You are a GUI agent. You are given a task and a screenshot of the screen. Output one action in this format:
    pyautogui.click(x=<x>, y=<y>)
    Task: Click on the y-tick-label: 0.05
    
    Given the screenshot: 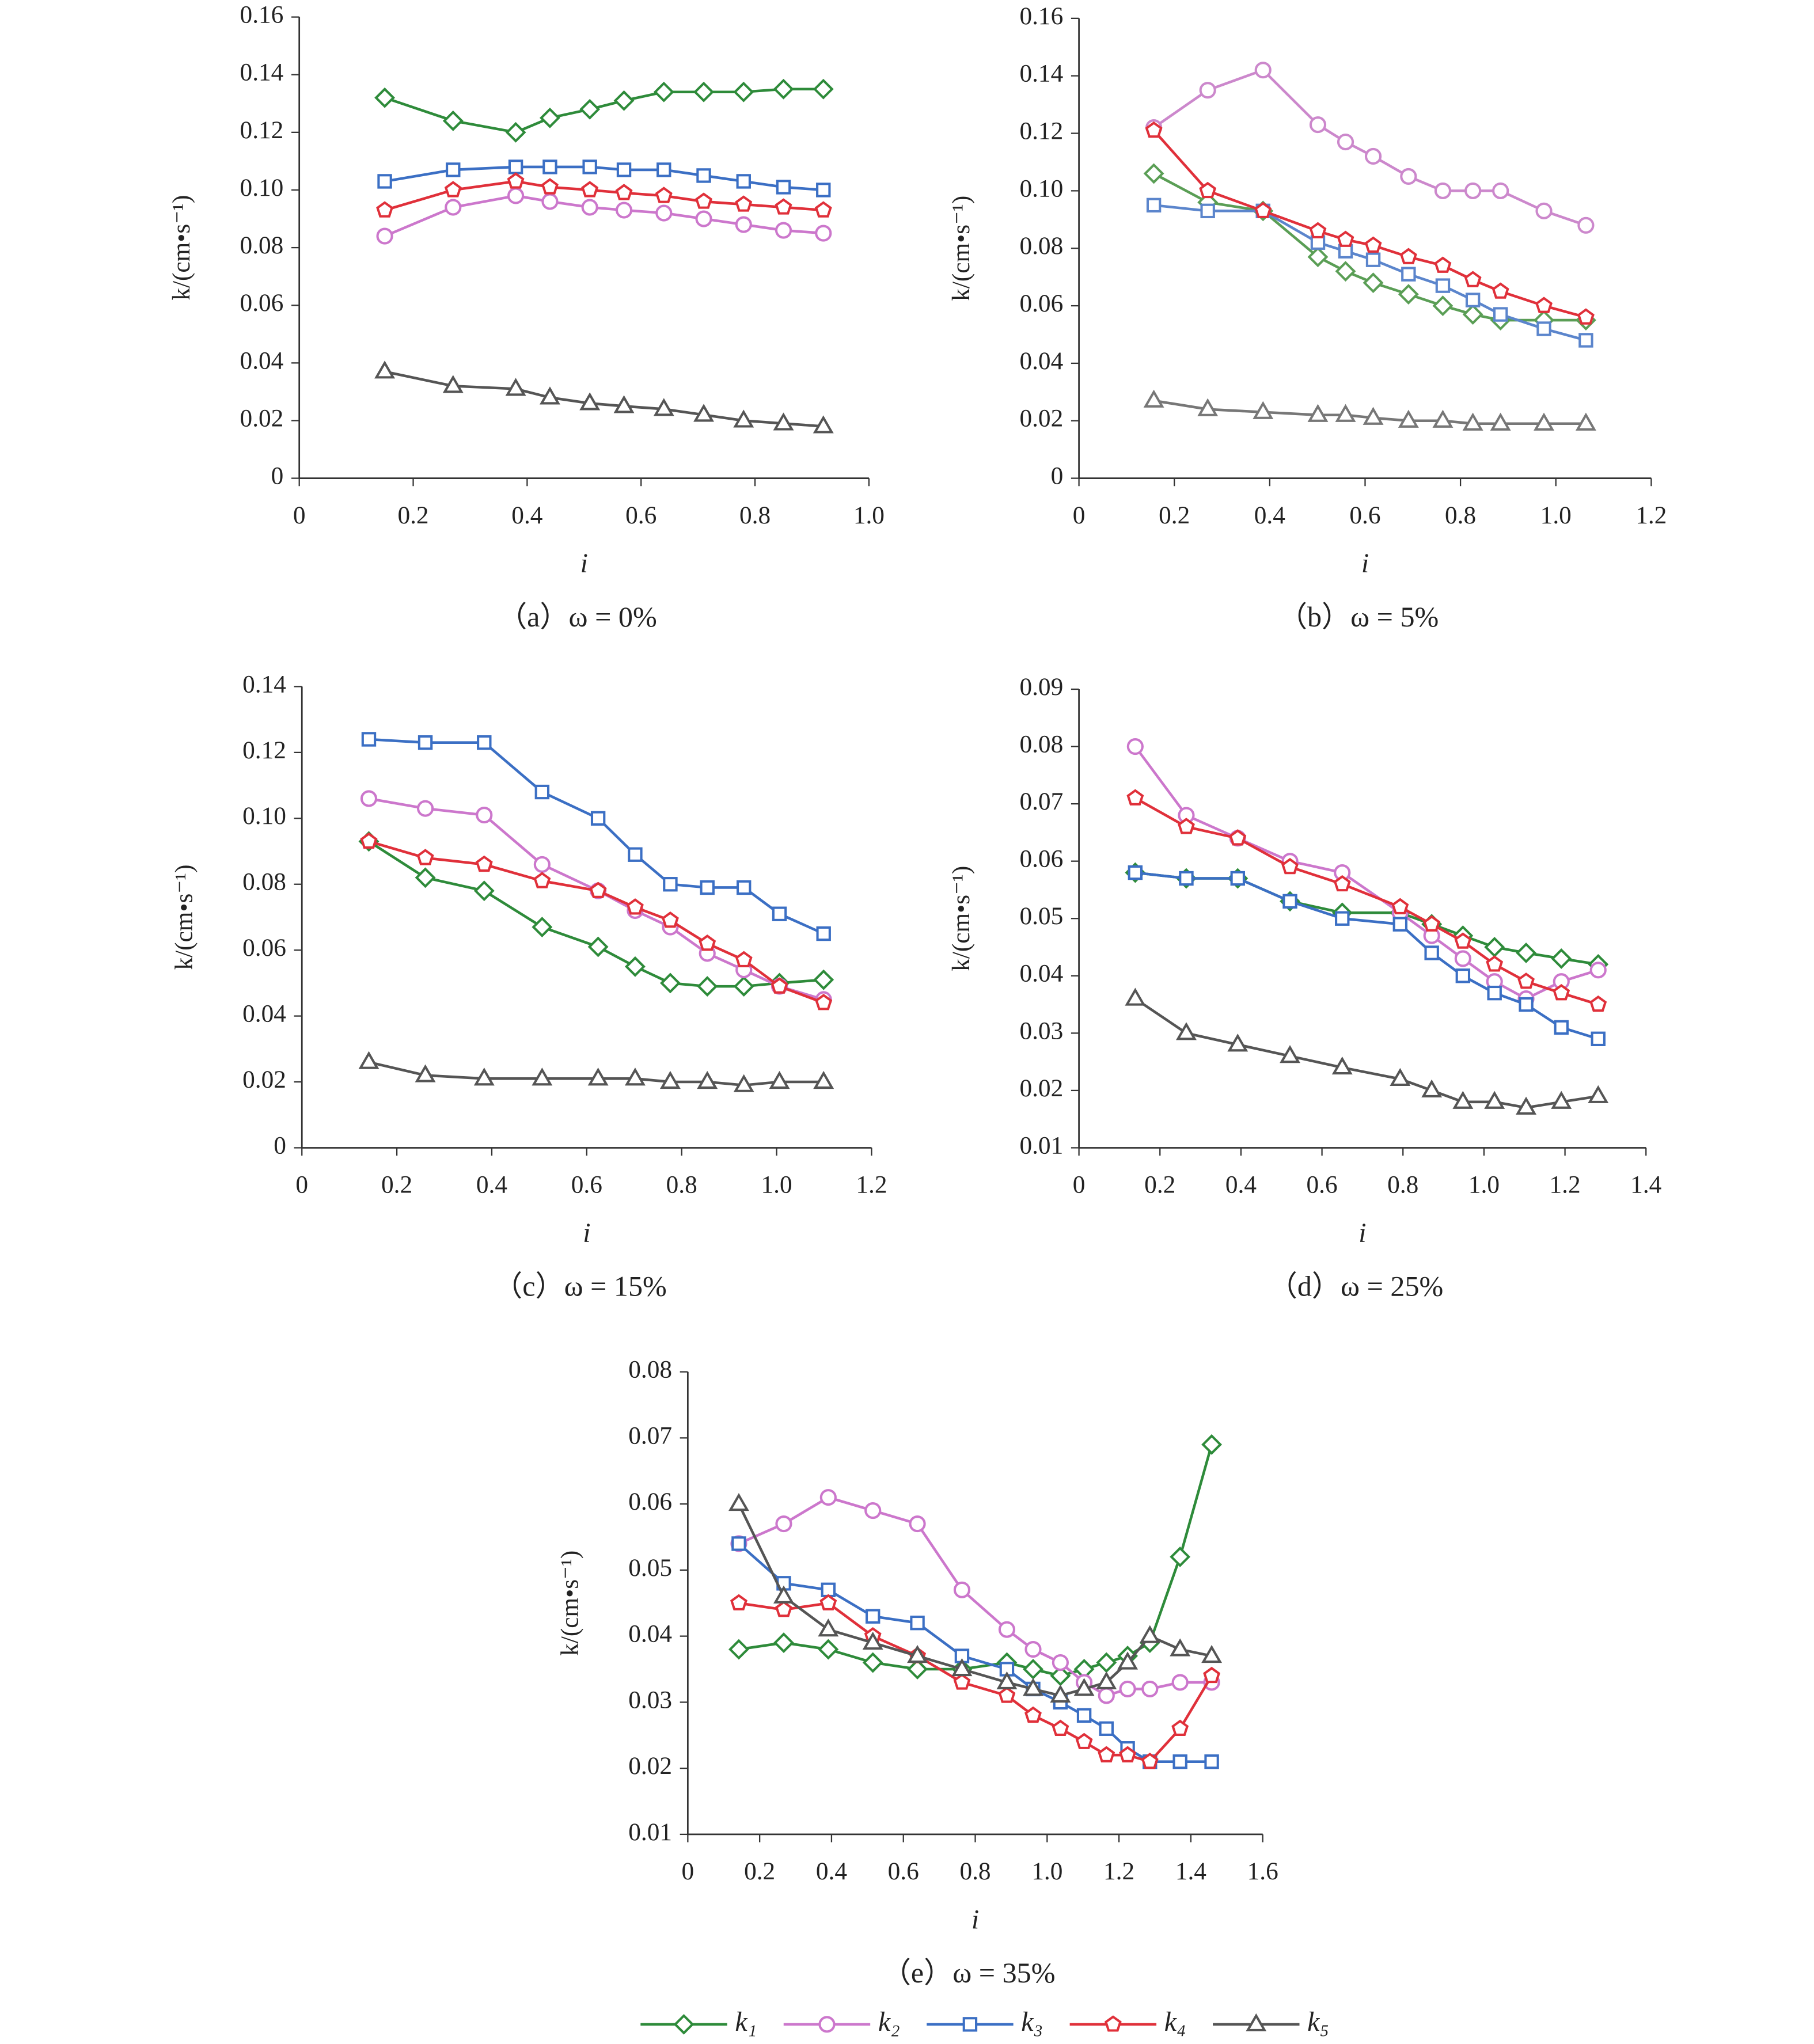 What is the action you would take?
    pyautogui.click(x=650, y=1568)
    